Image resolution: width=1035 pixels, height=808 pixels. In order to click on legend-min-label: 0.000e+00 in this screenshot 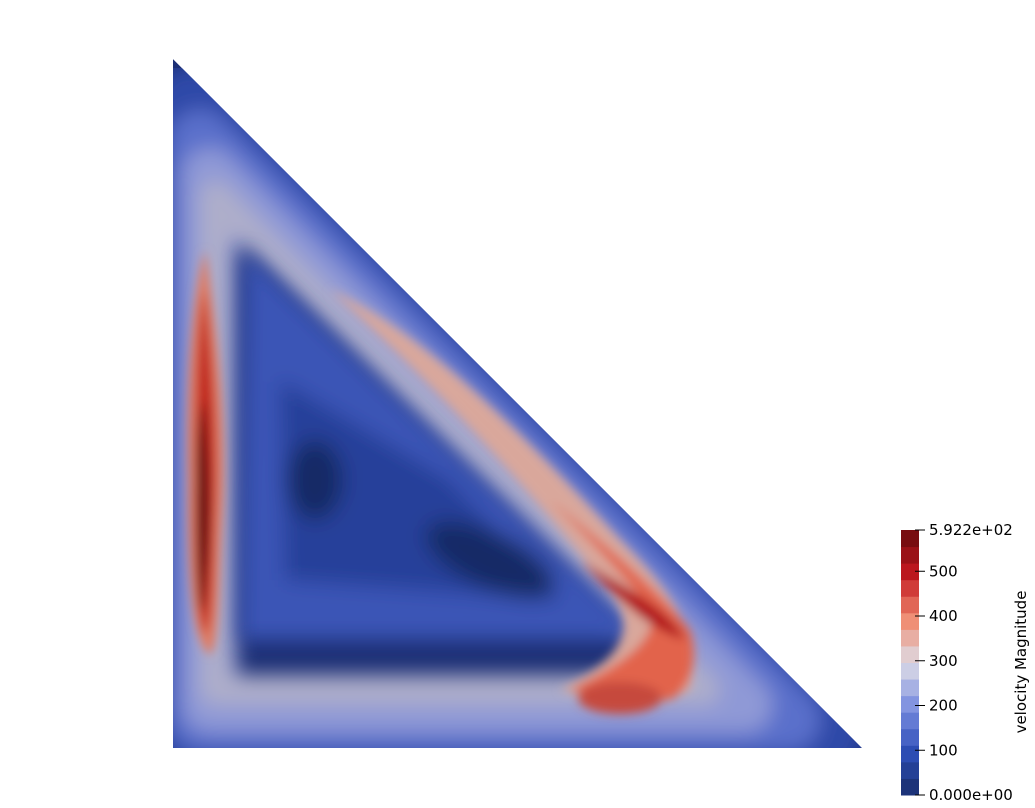, I will do `click(971, 795)`.